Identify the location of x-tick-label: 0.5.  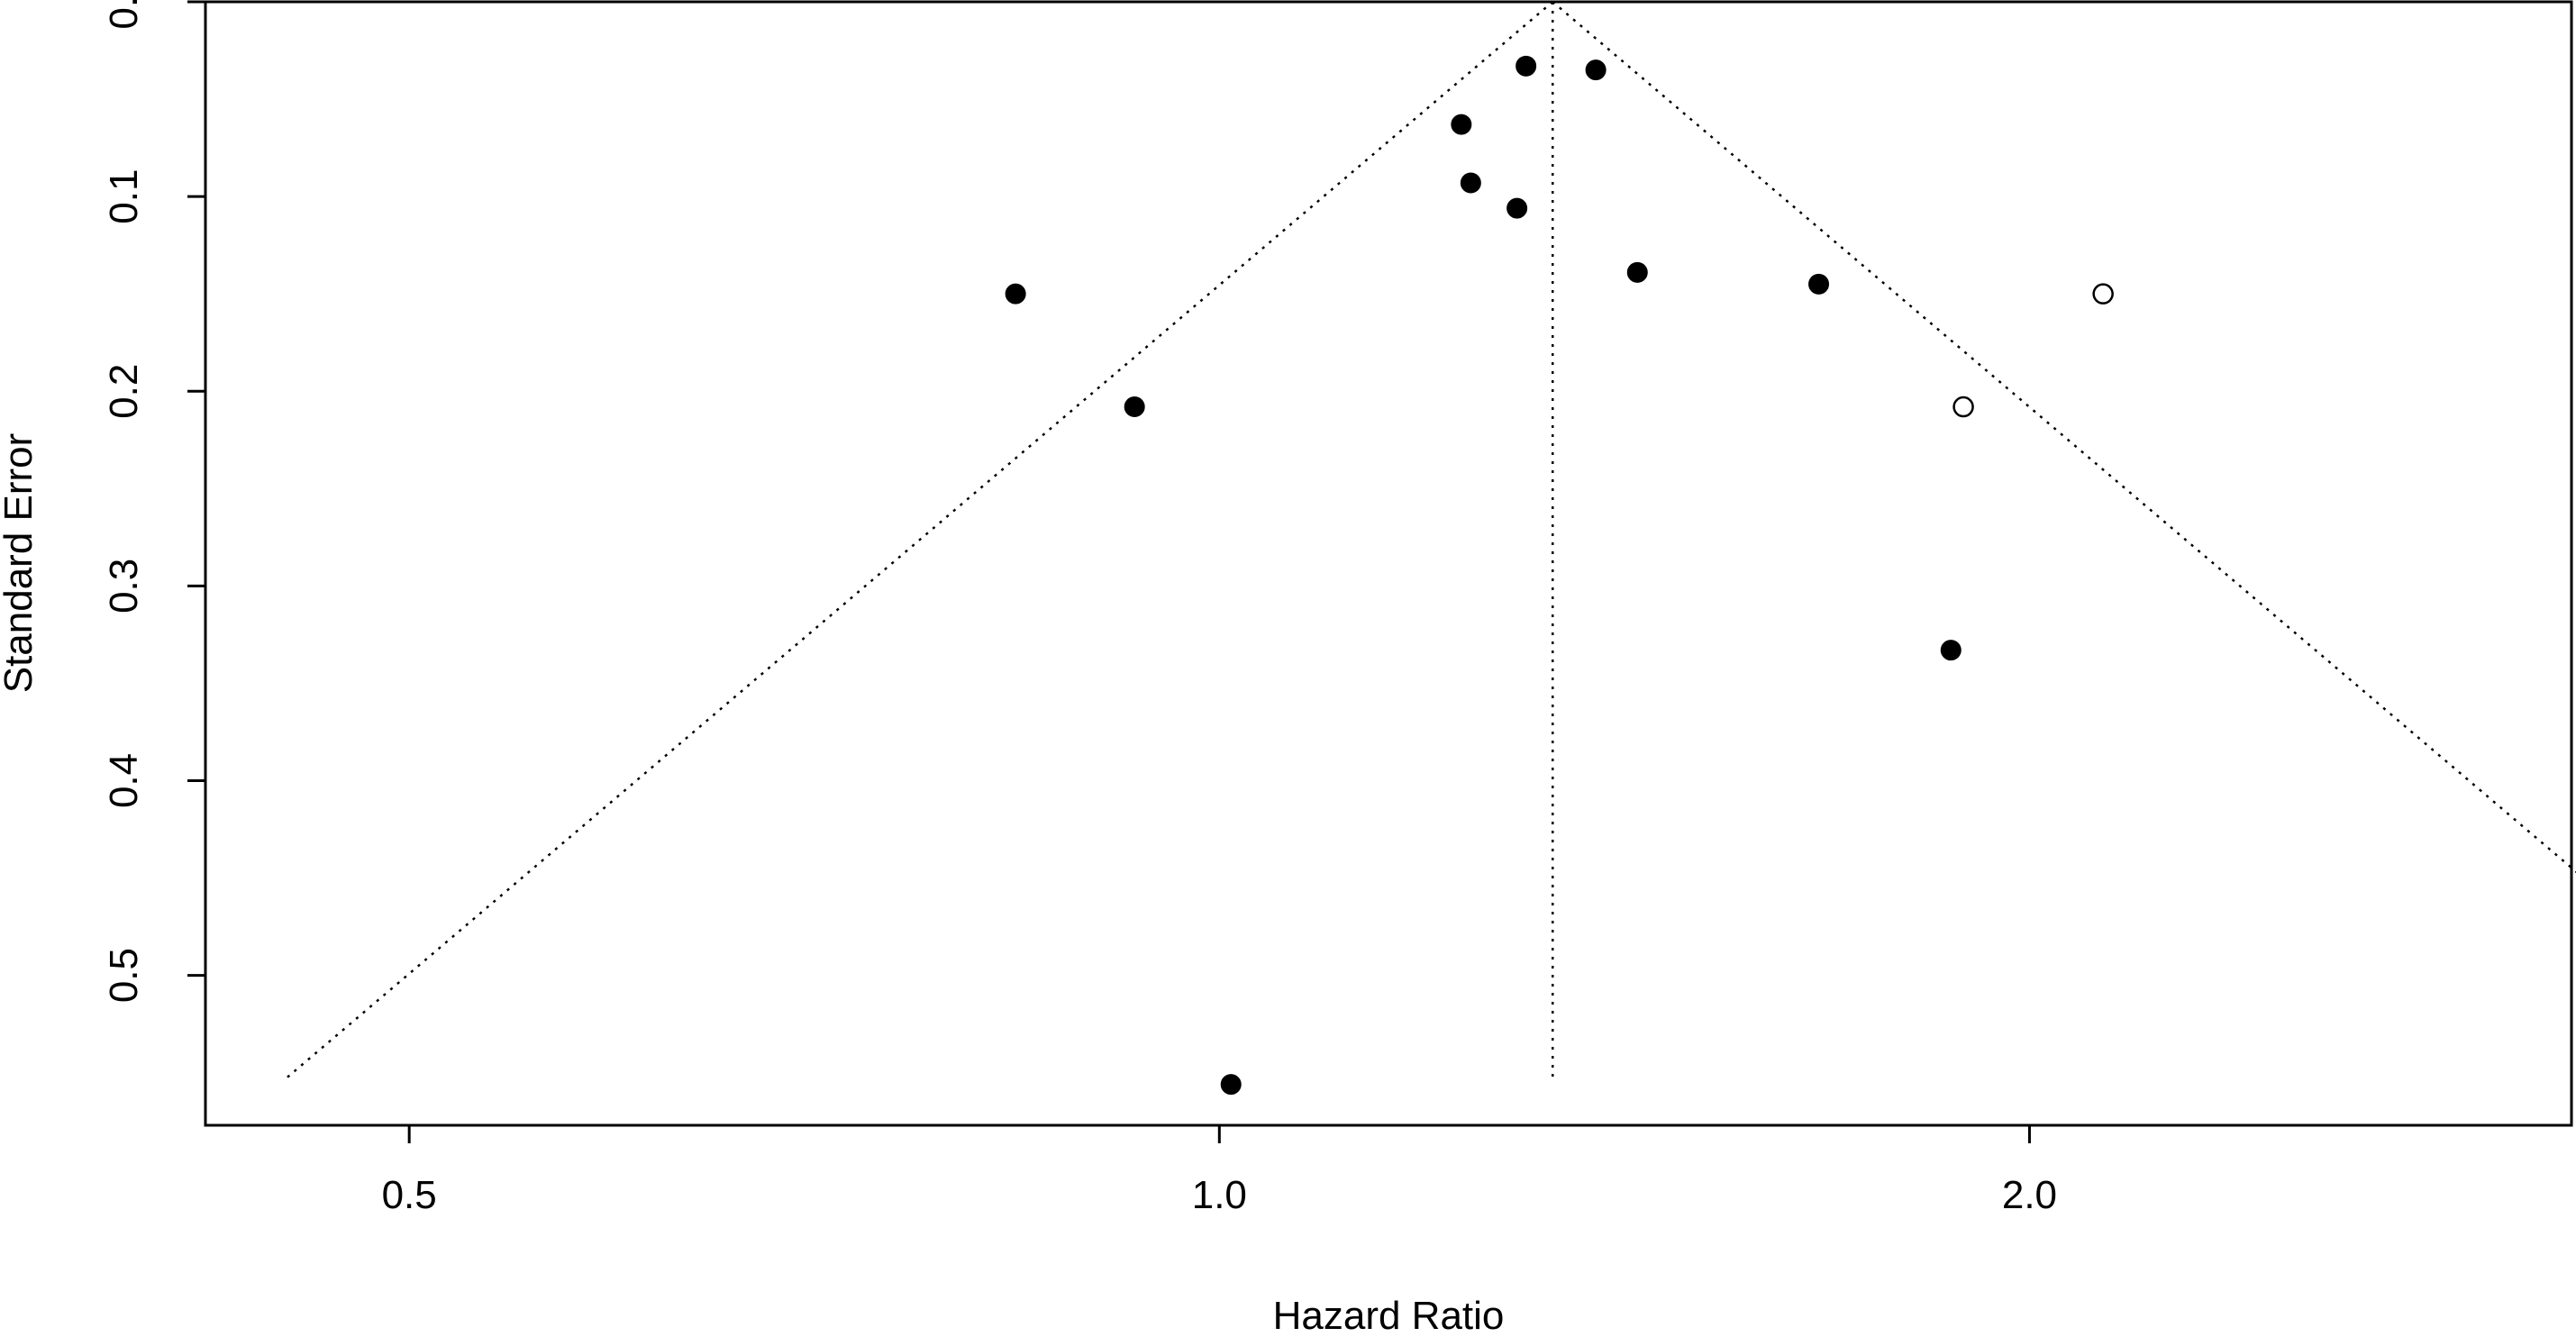
(409, 1195).